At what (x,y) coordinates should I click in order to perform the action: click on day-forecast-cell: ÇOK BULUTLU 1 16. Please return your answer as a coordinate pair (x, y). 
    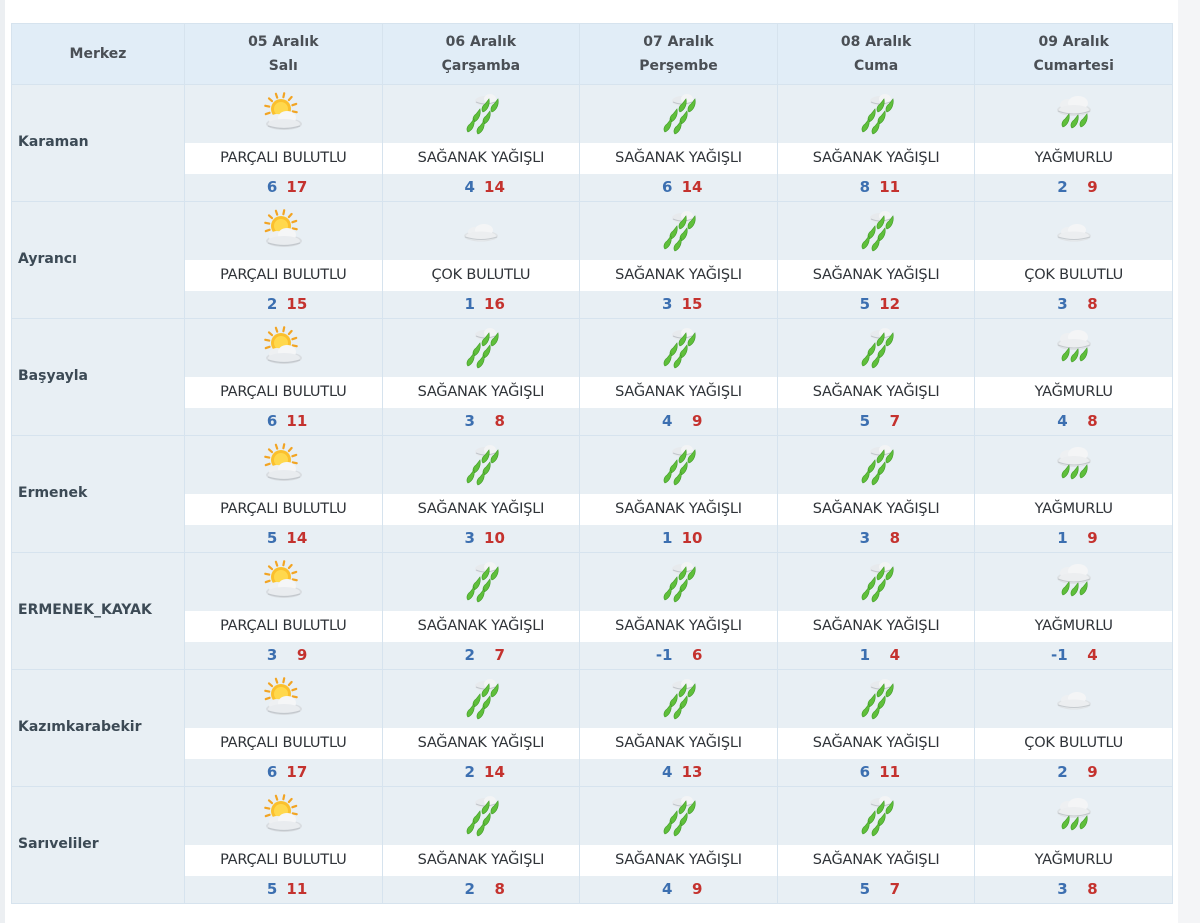
    Looking at the image, I should click on (481, 260).